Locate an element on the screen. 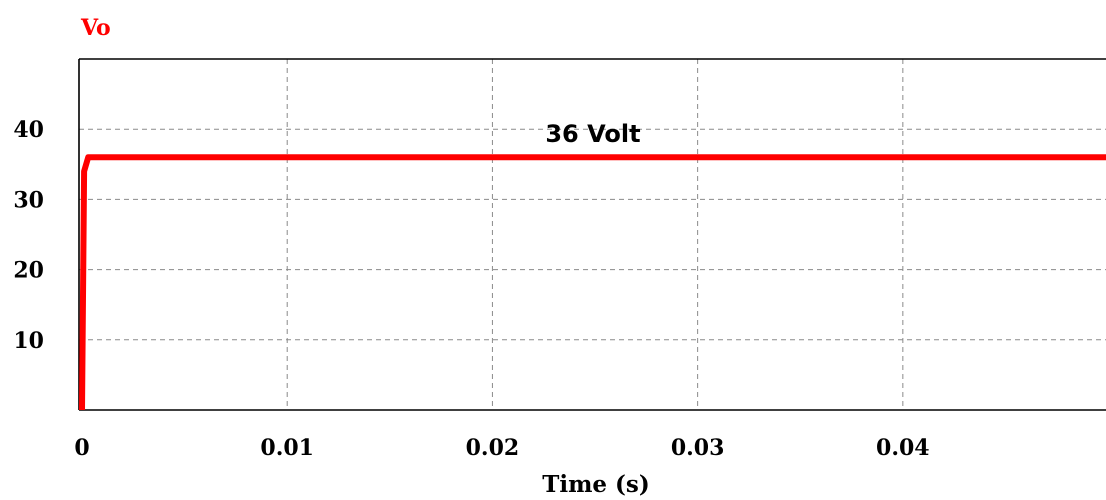 The image size is (1106, 500). series-title: Vo is located at coordinates (95, 28).